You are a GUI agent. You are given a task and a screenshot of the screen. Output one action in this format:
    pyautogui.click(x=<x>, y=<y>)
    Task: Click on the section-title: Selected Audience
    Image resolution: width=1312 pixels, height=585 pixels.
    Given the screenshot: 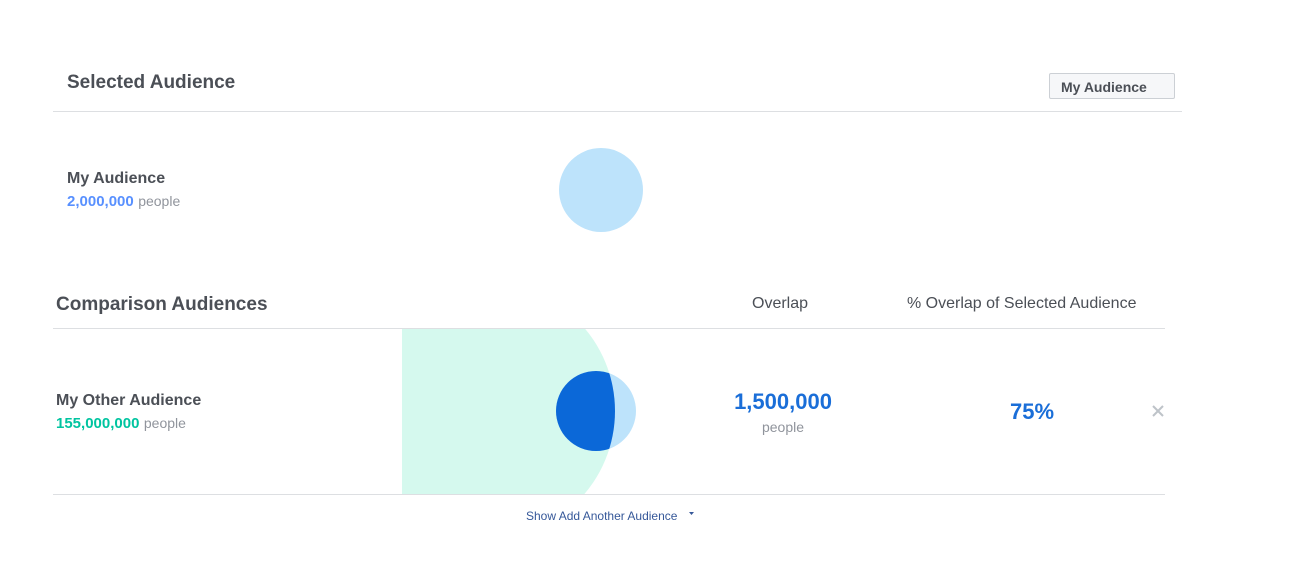 What is the action you would take?
    pyautogui.click(x=151, y=82)
    